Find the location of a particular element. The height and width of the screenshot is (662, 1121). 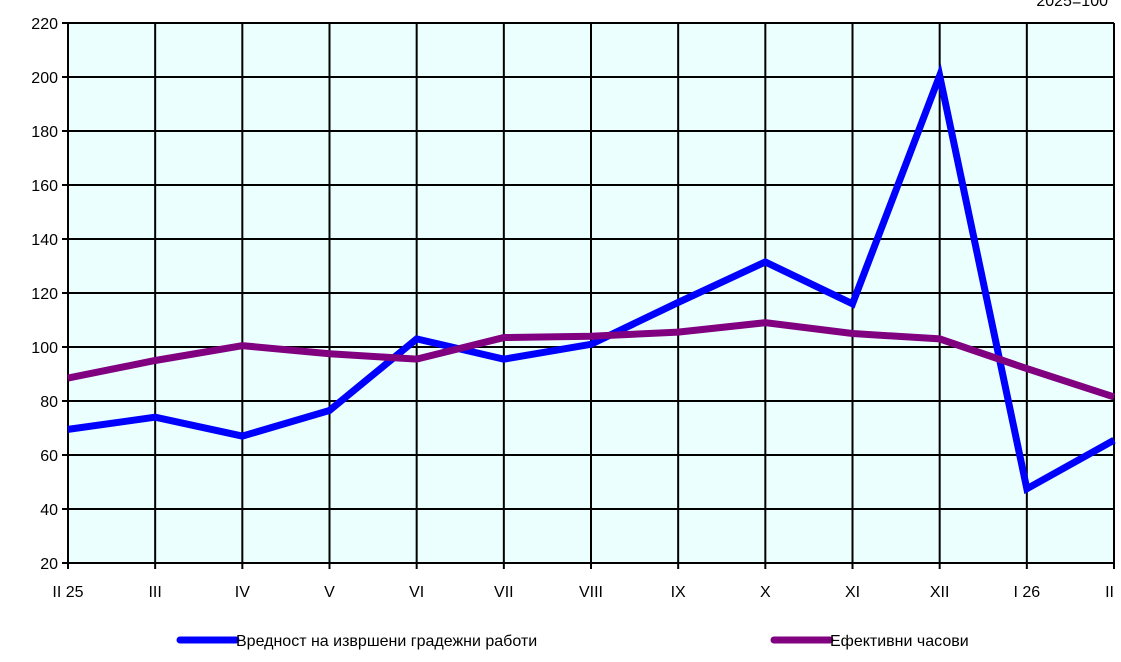

y-tick-label: 160 is located at coordinates (44, 186).